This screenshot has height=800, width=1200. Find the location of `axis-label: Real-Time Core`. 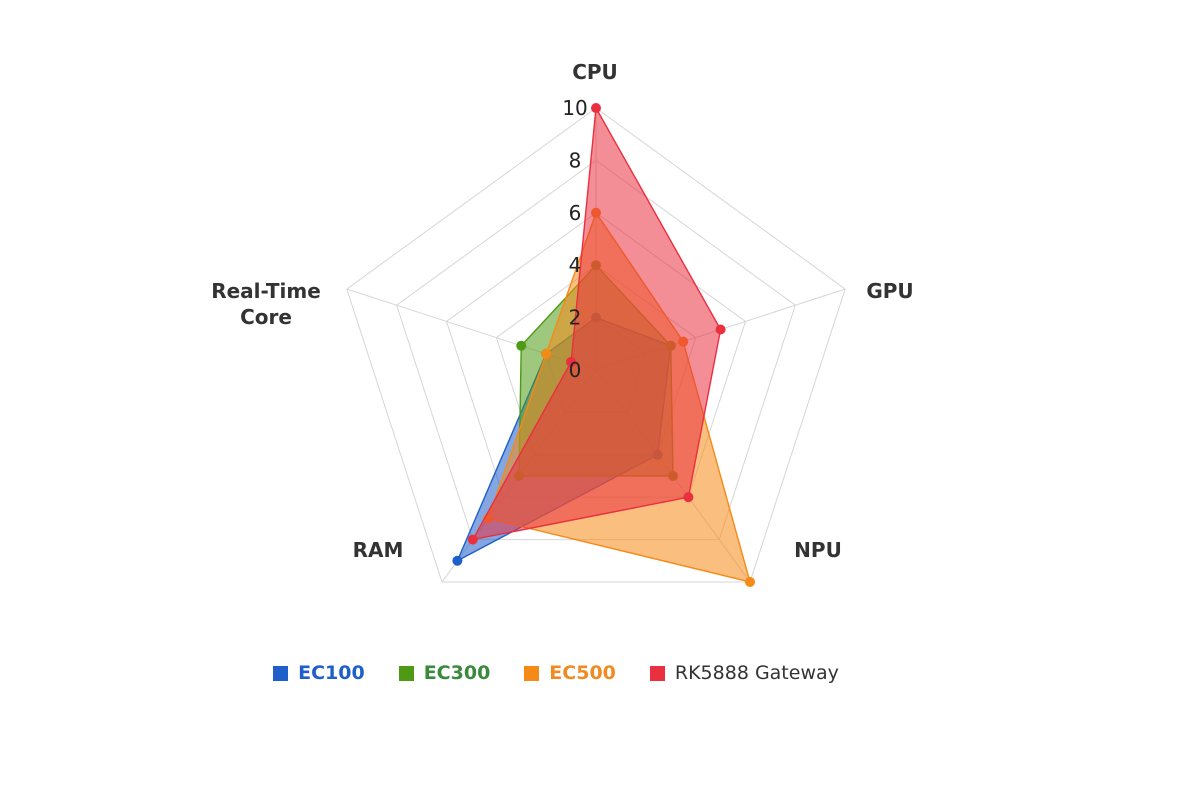

axis-label: Real-Time Core is located at coordinates (266, 304).